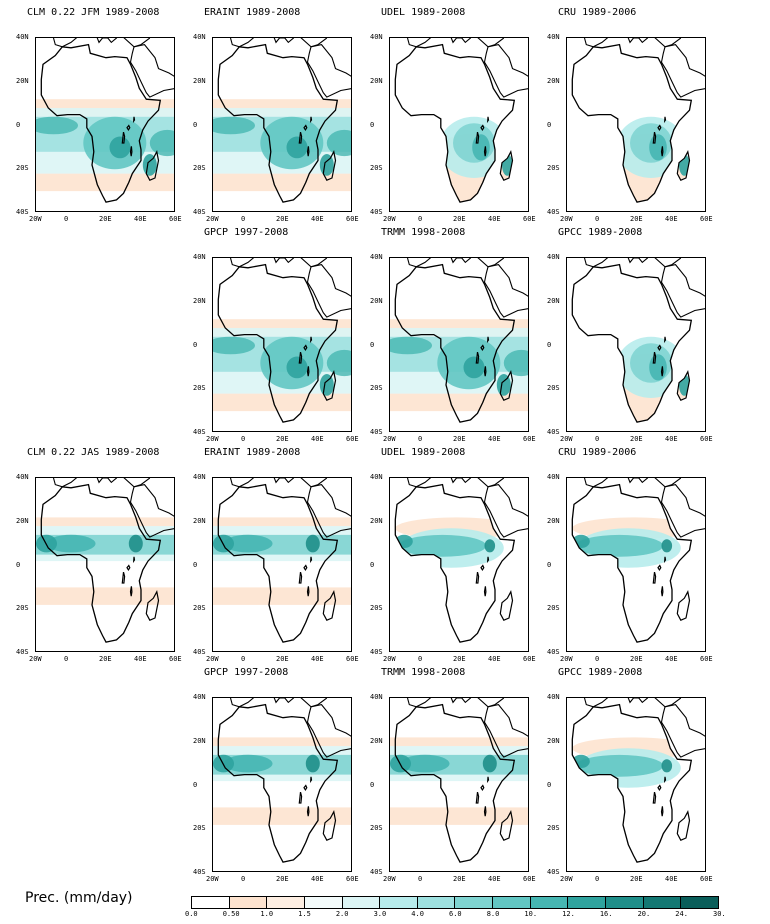 Image resolution: width=770 pixels, height=924 pixels. I want to click on panel-title: UDEL 1989-2008, so click(423, 452).